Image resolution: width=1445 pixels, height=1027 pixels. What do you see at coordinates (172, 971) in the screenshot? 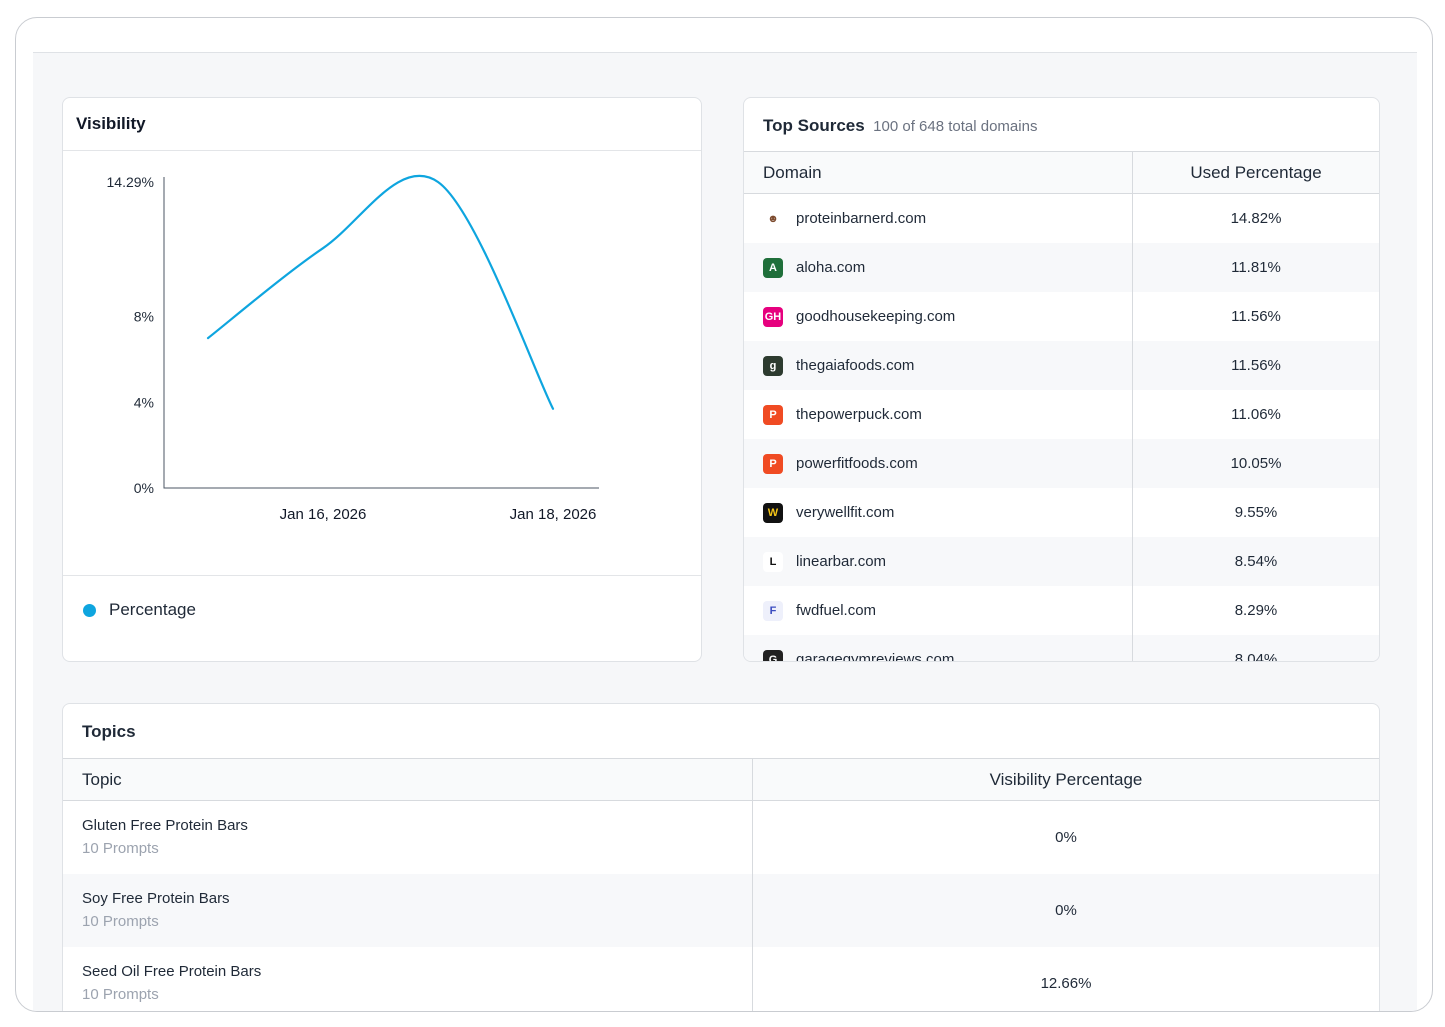
I see `topic-name: Seed Oil Free Protein Bars` at bounding box center [172, 971].